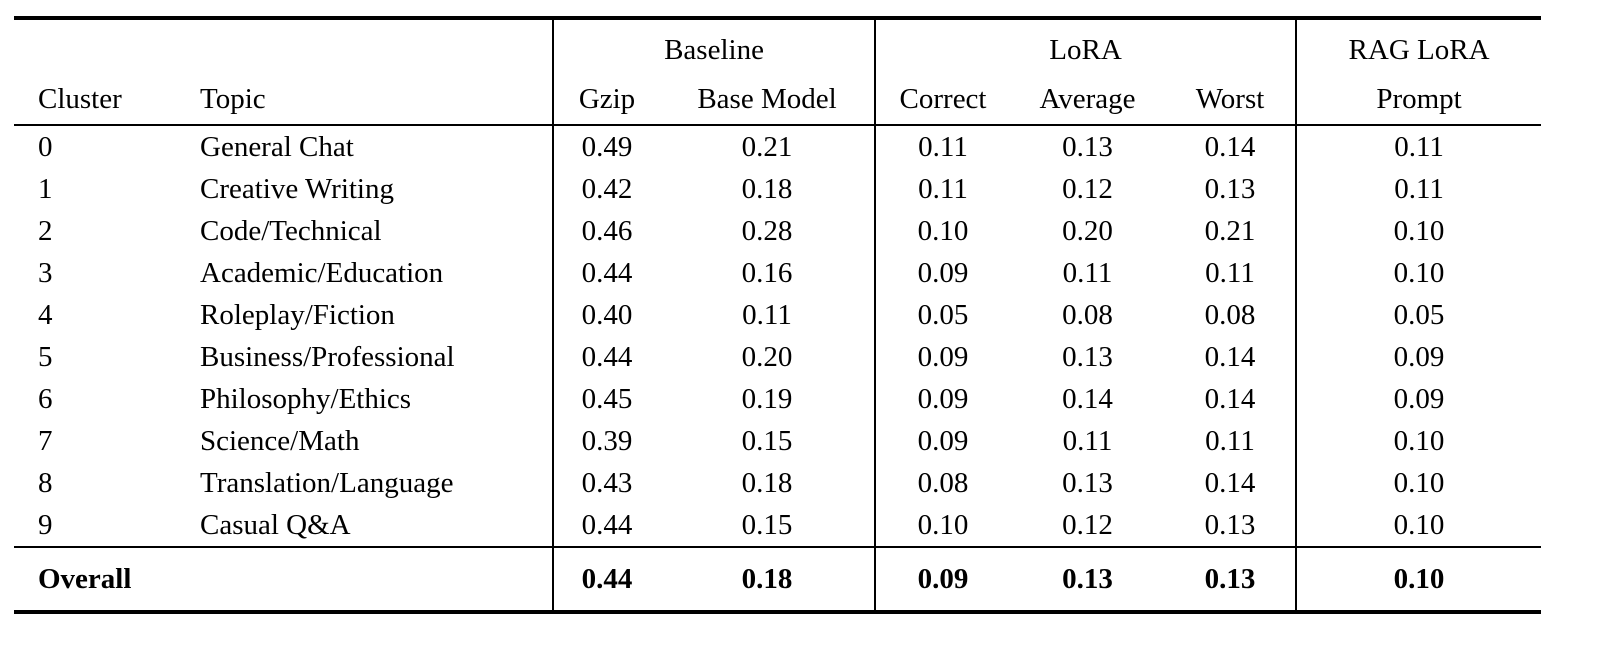  I want to click on table-row: 0 General Chat 0.49 0.21 0.11 0.13 0.14 0.11, so click(778, 146).